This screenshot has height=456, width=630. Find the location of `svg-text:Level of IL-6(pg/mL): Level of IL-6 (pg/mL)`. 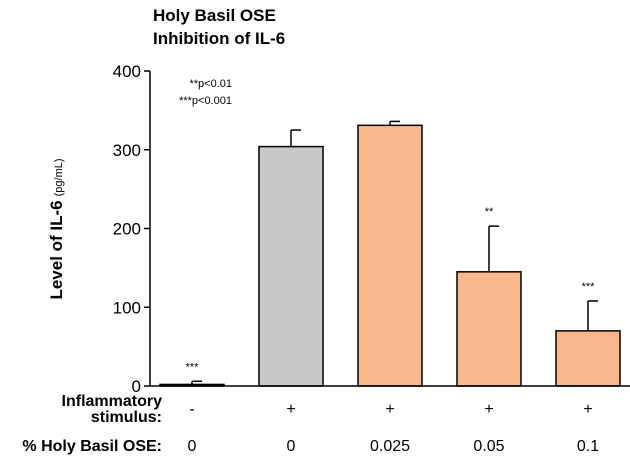

svg-text:Level of IL-6(pg/mL): Level of IL-6 (pg/mL) is located at coordinates (56, 228).